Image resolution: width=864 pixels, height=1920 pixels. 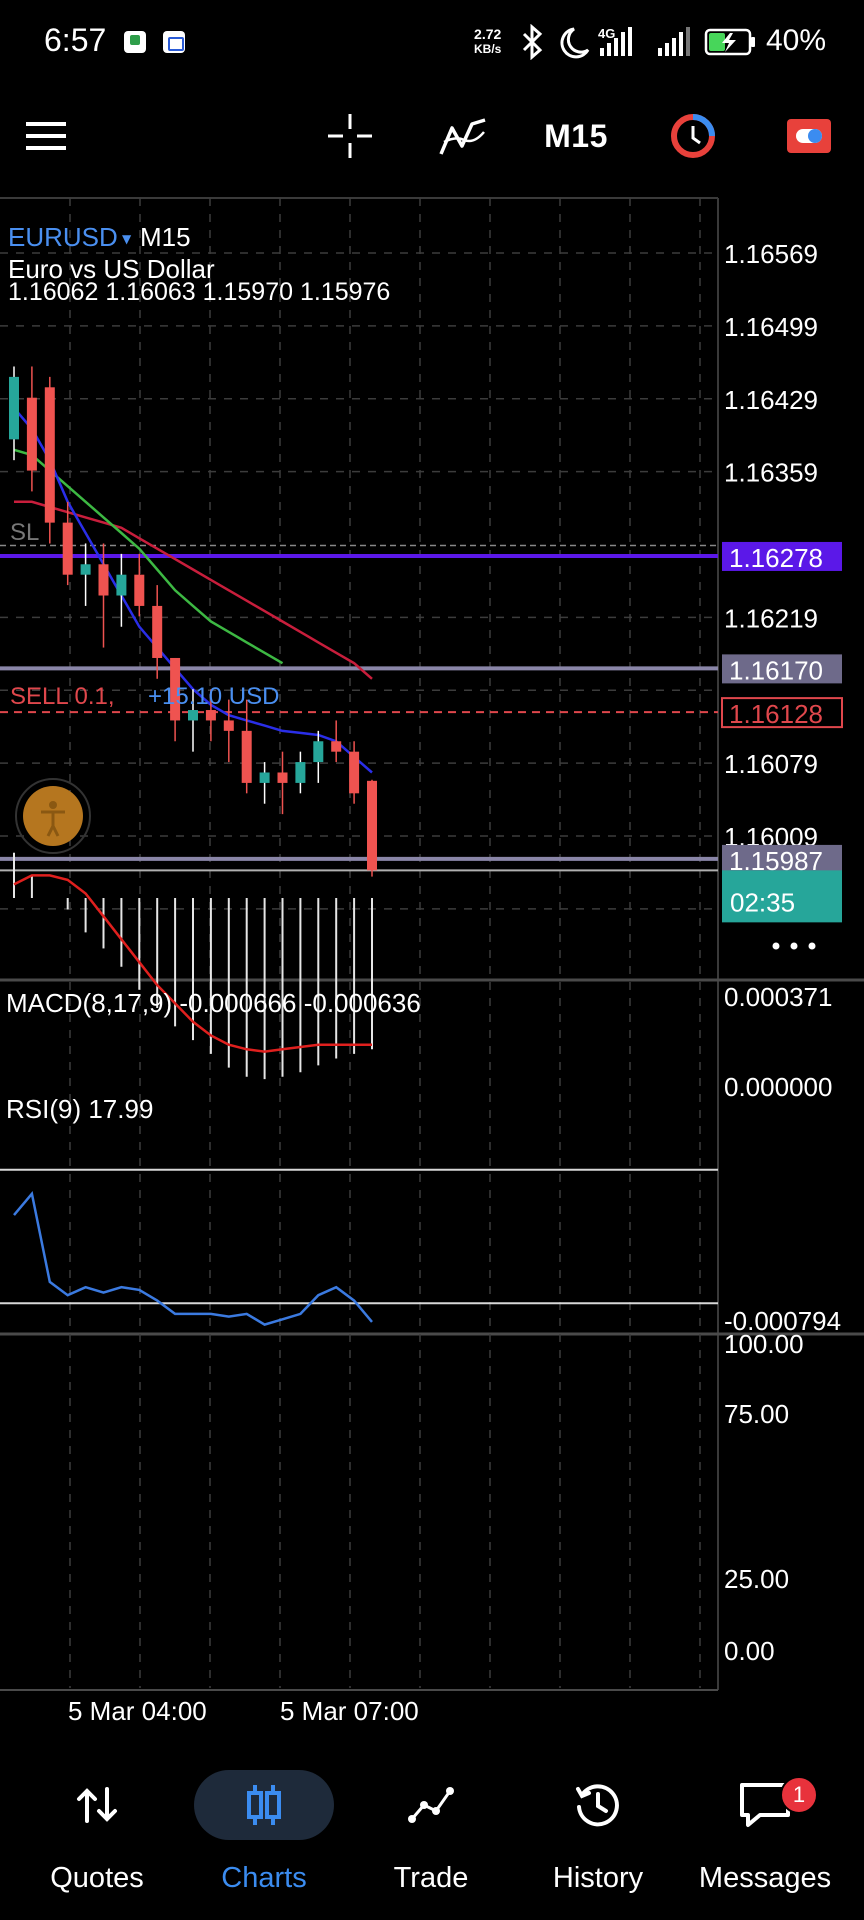 What do you see at coordinates (193, 1258) in the screenshot?
I see `rsi-line` at bounding box center [193, 1258].